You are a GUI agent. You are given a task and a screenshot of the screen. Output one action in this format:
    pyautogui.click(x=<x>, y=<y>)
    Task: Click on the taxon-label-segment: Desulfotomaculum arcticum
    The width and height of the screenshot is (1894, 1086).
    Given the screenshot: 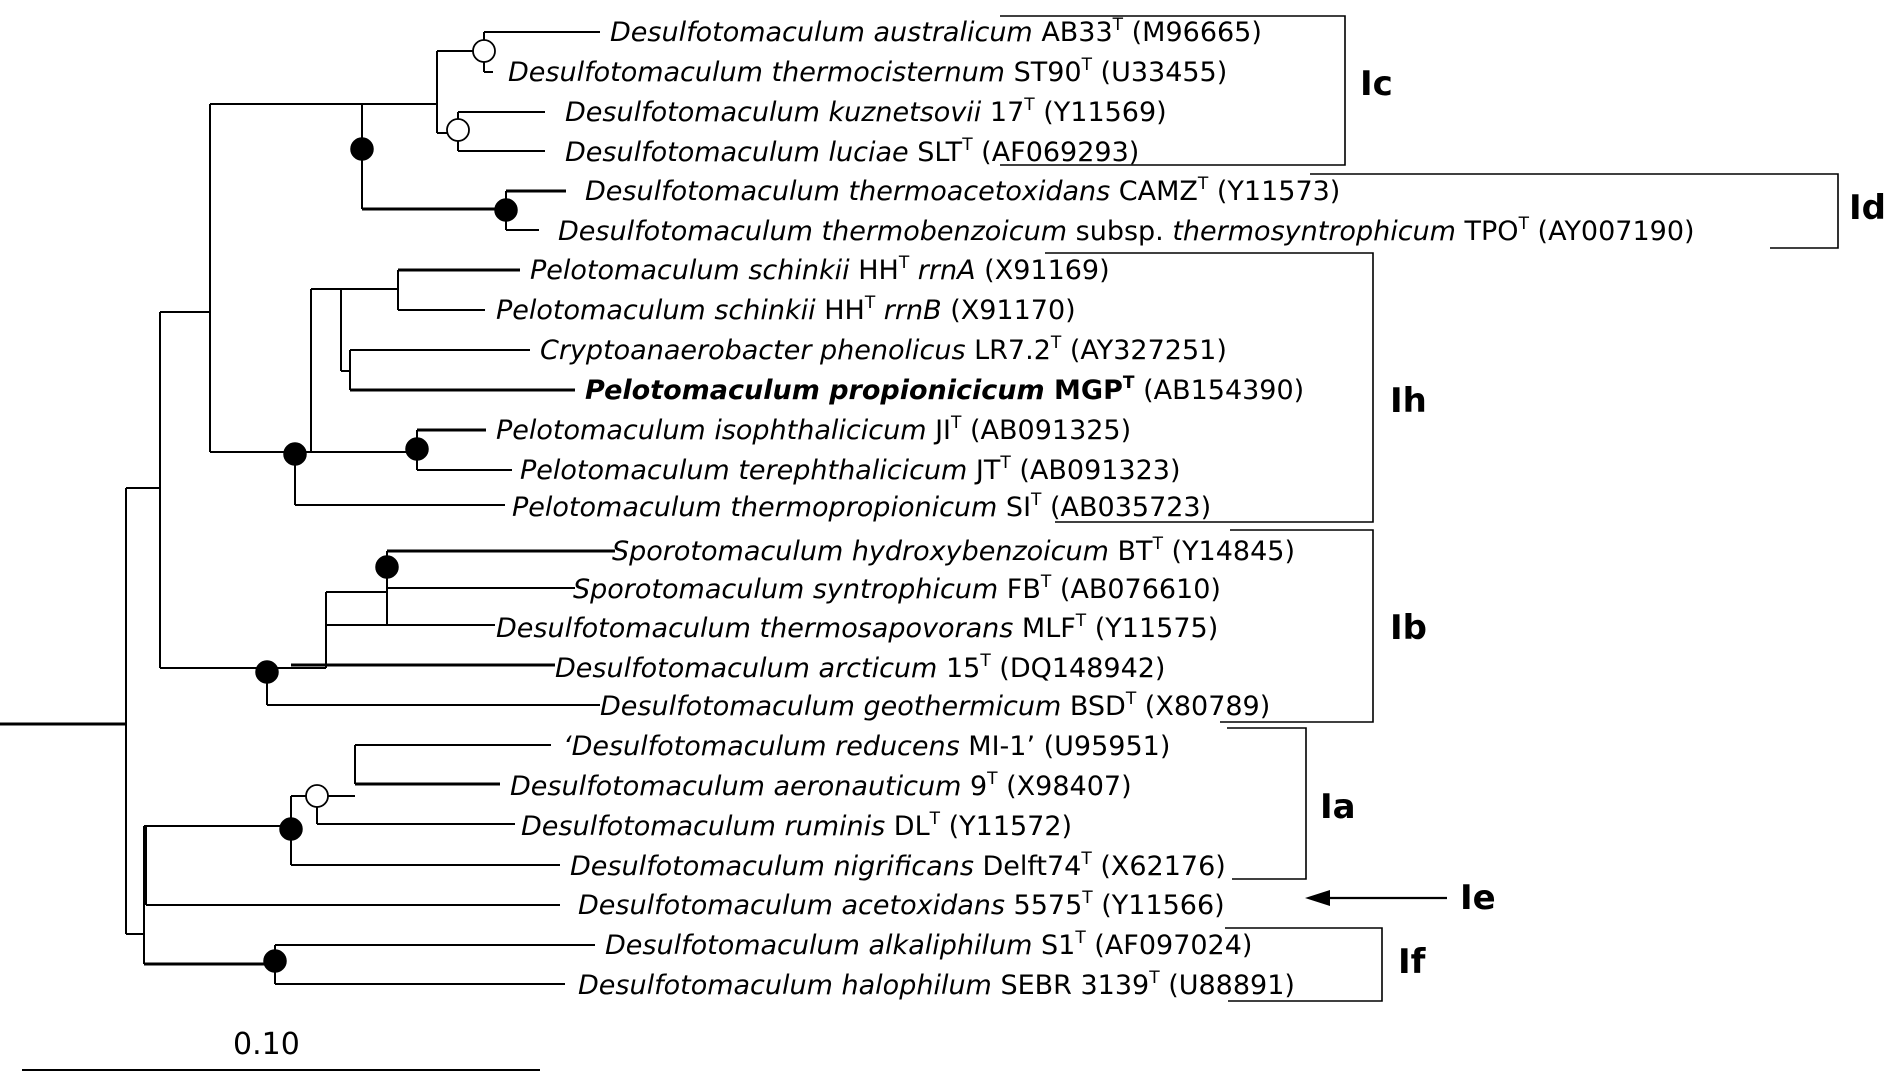 What is the action you would take?
    pyautogui.click(x=746, y=668)
    